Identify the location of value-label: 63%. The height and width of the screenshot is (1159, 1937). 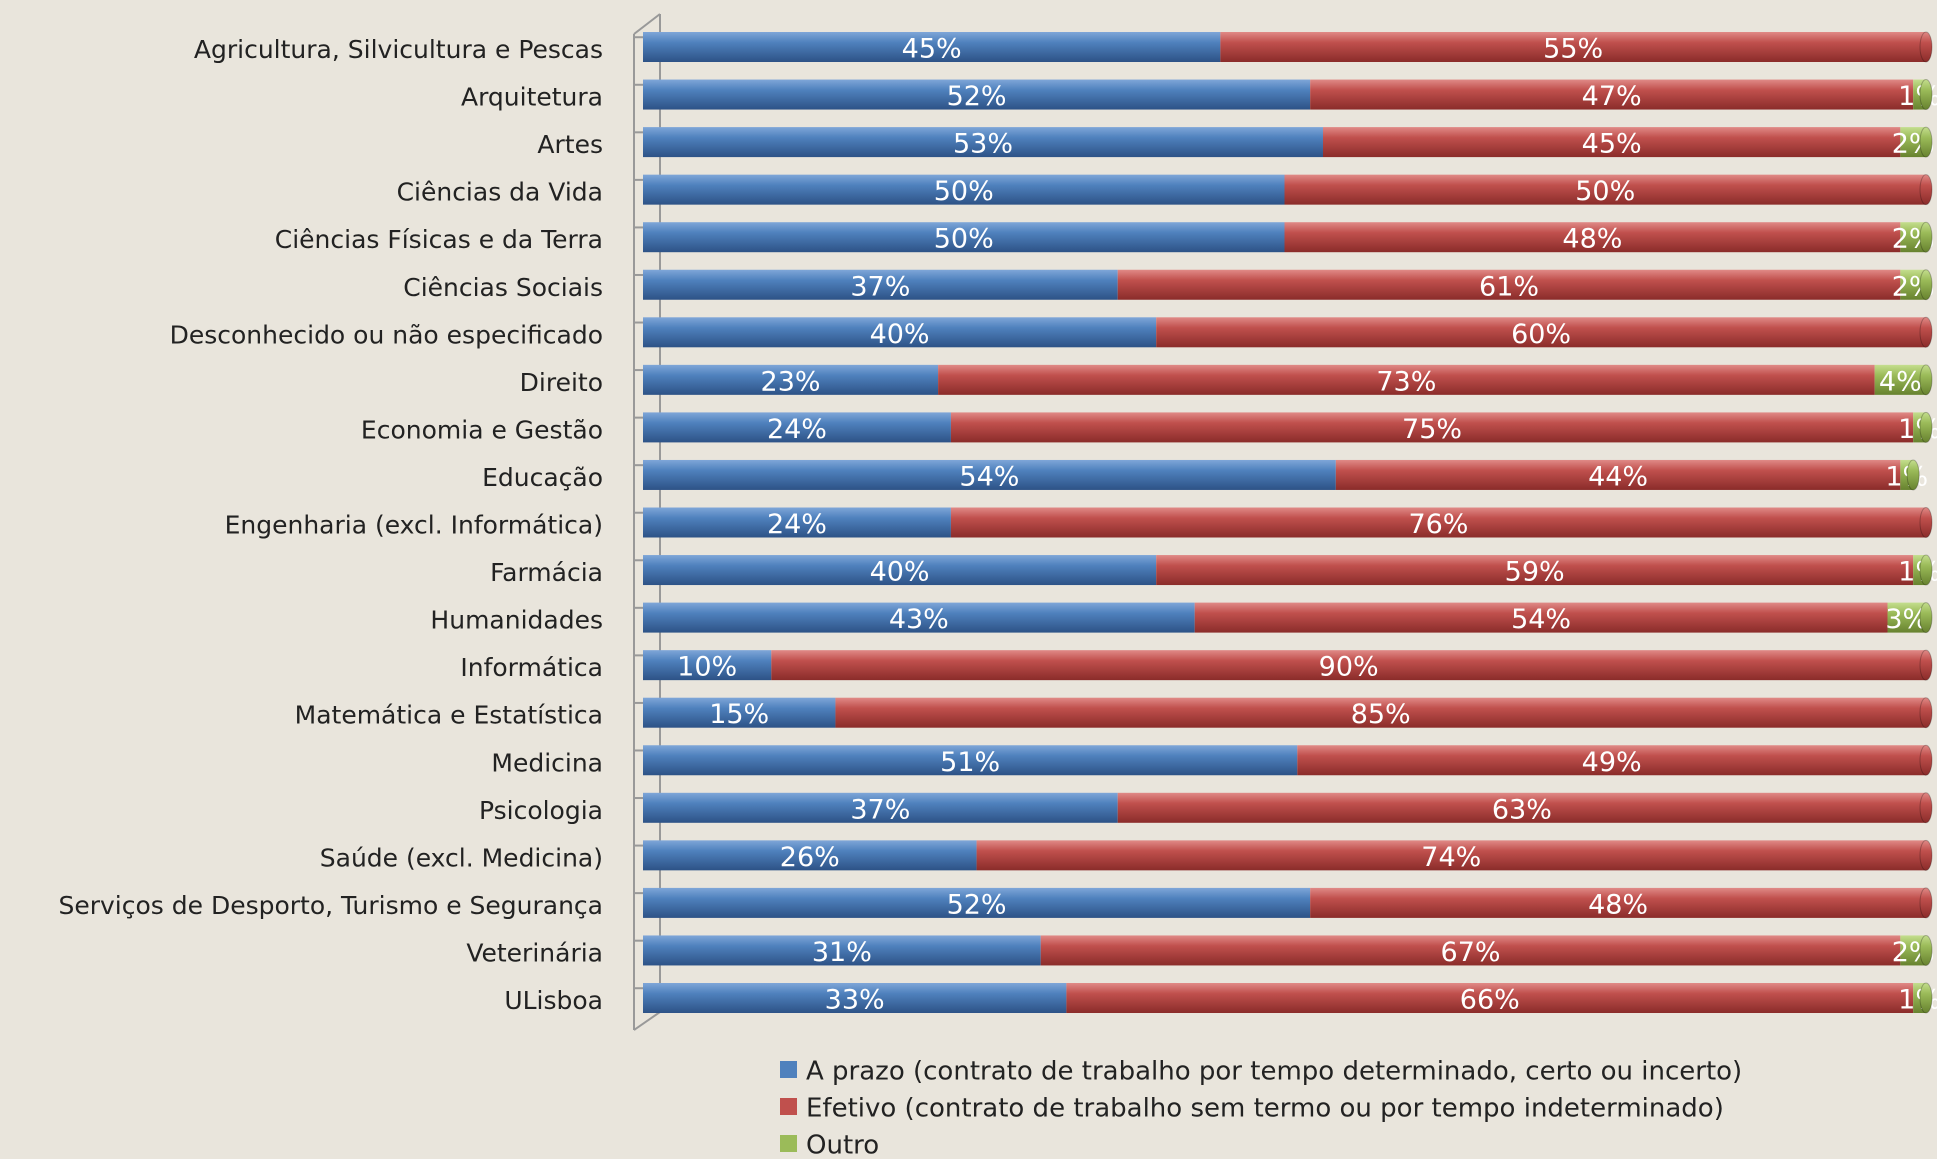
(1522, 809).